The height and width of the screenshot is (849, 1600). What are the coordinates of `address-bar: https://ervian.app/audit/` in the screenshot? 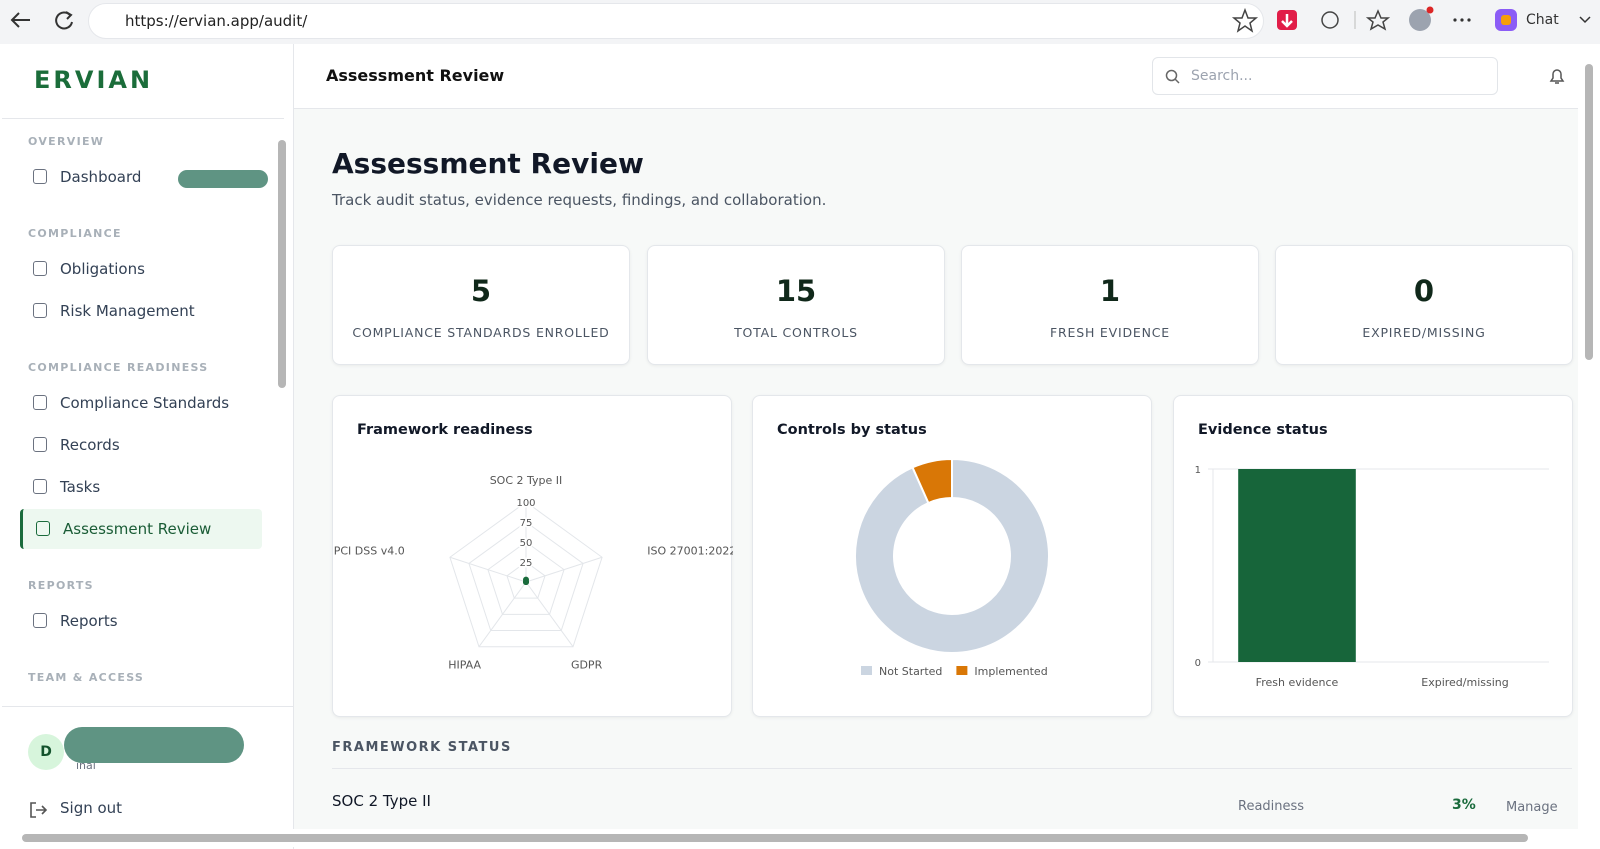 It's located at (676, 21).